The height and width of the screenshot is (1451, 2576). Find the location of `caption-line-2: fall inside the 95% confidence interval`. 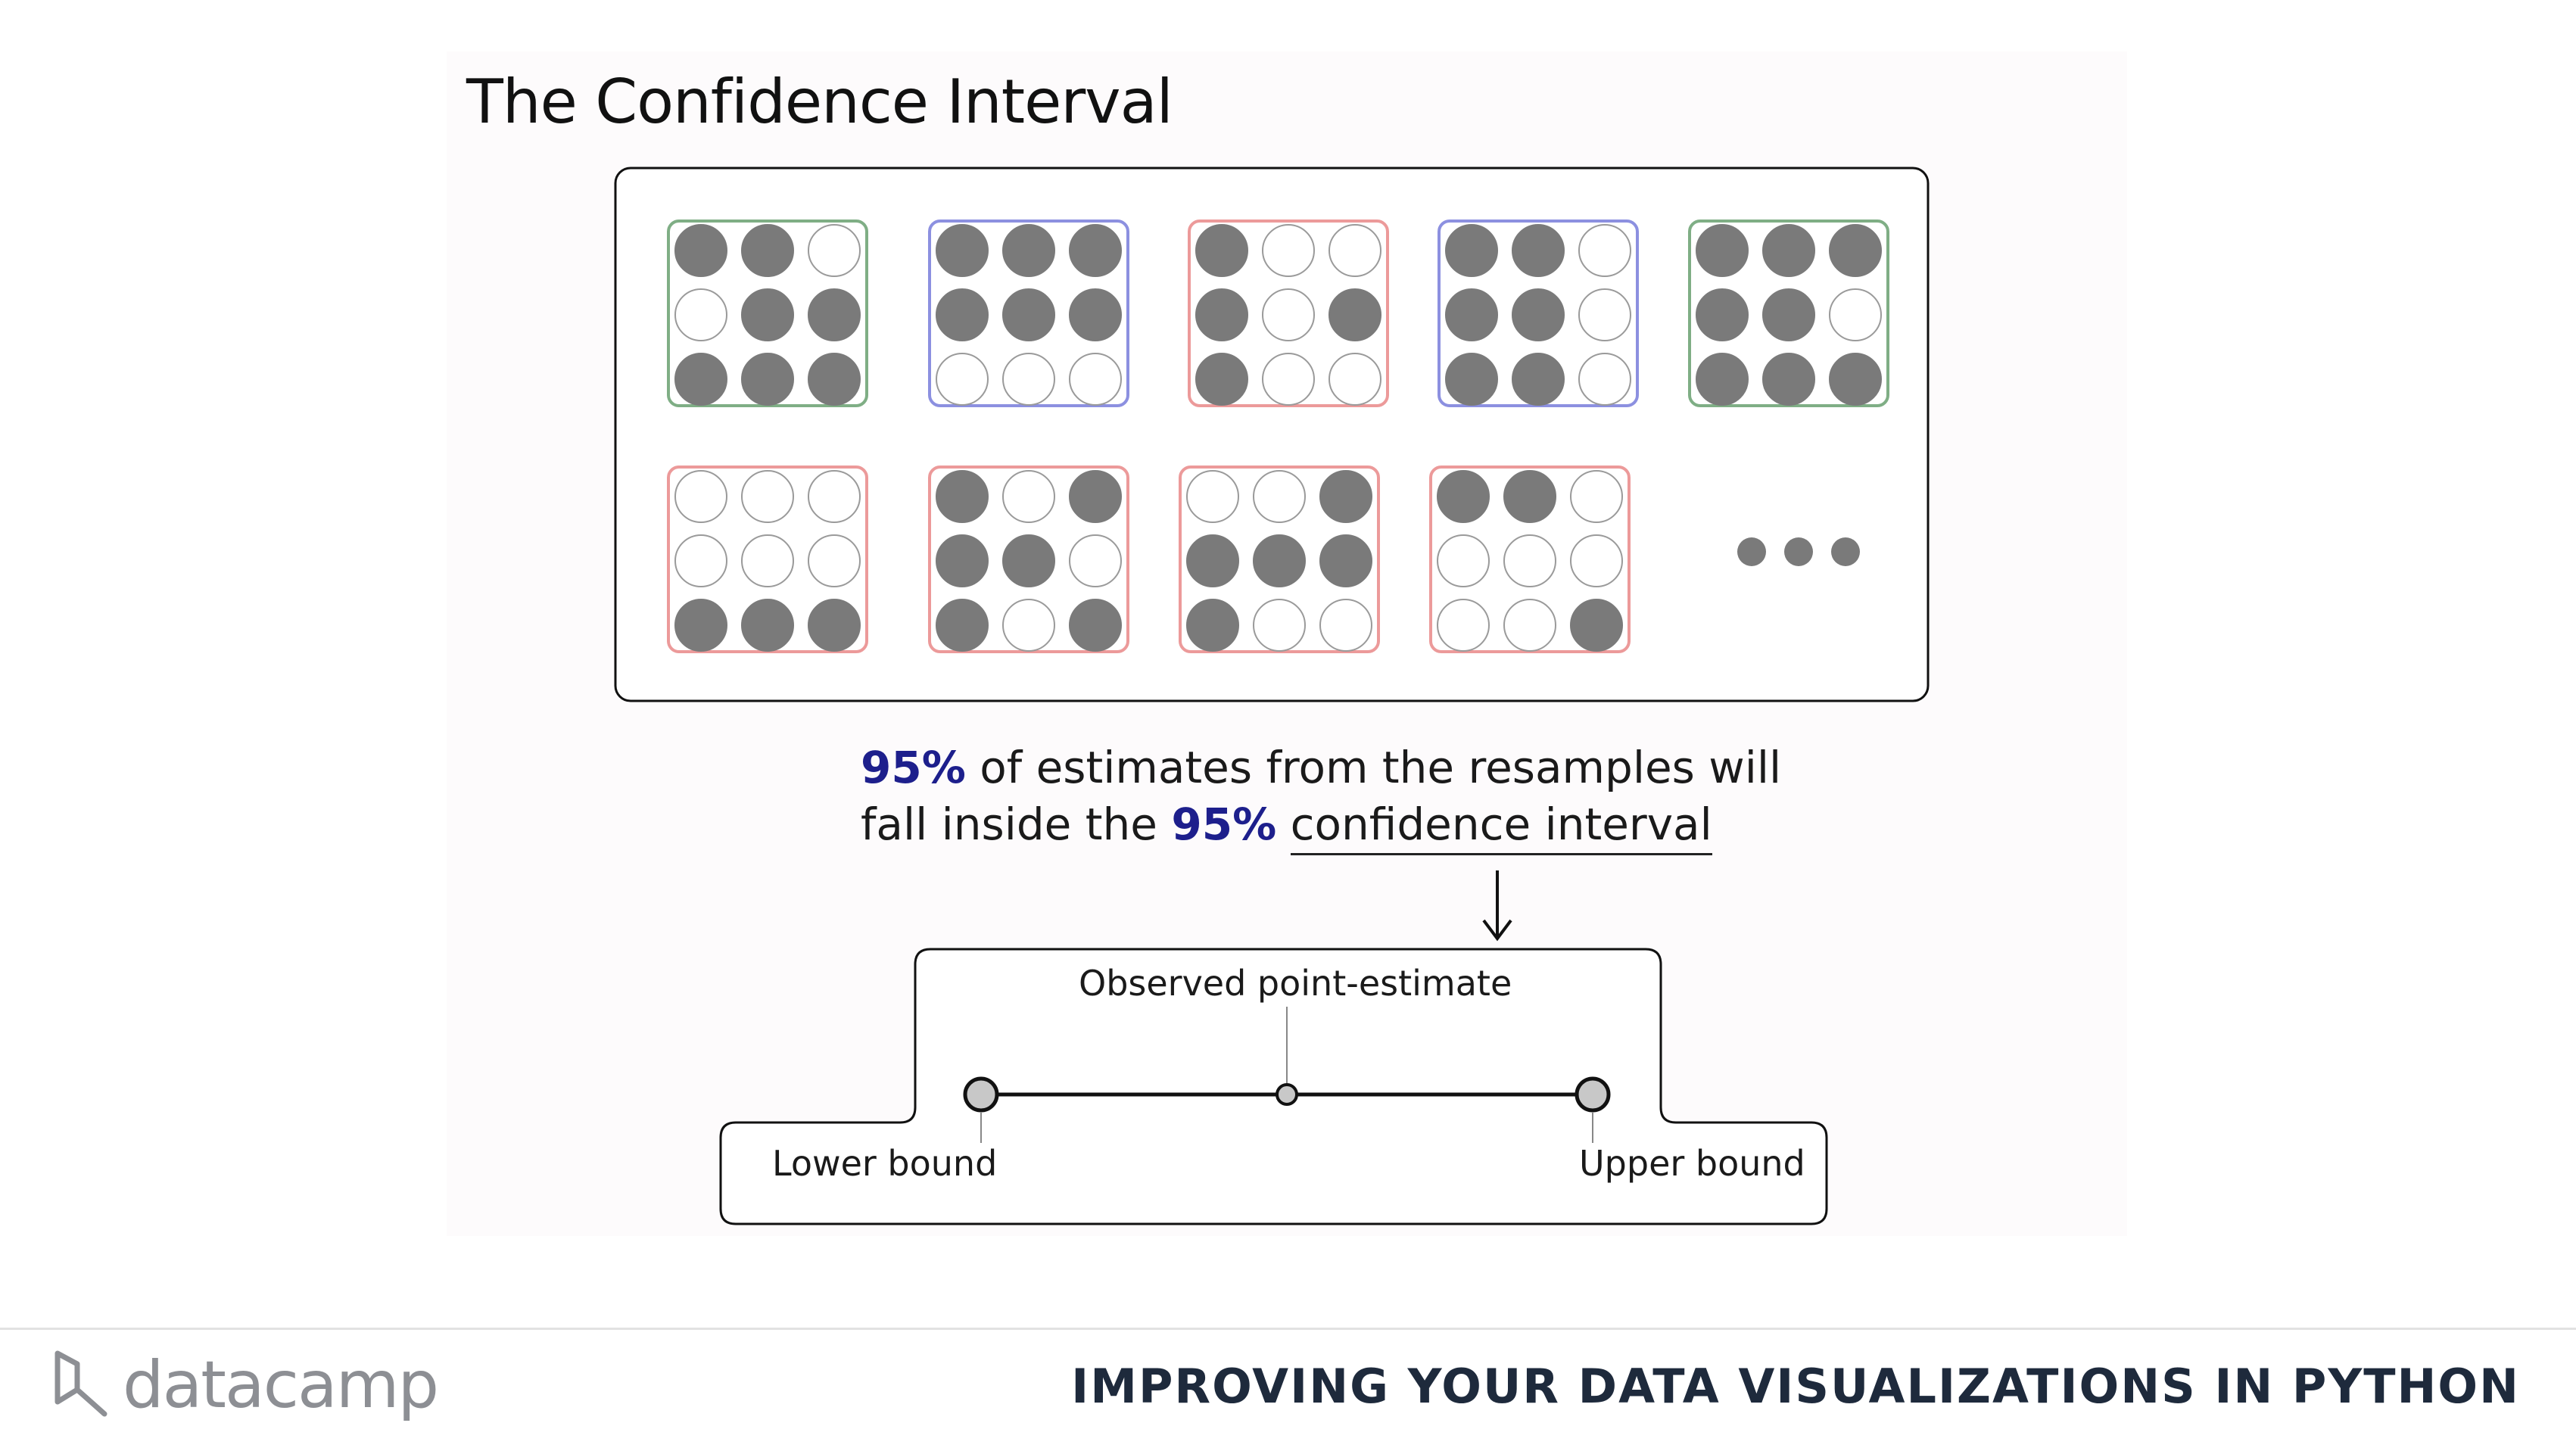

caption-line-2: fall inside the 95% confidence interval is located at coordinates (1286, 827).